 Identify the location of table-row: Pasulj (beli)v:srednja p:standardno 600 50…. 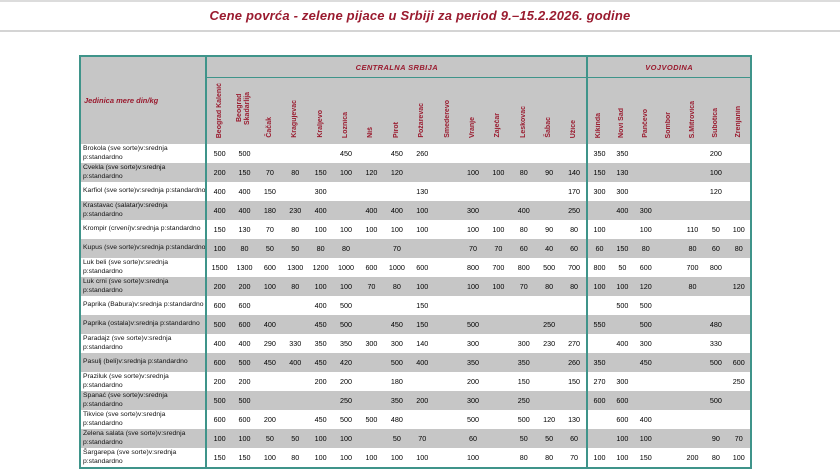
(415, 362).